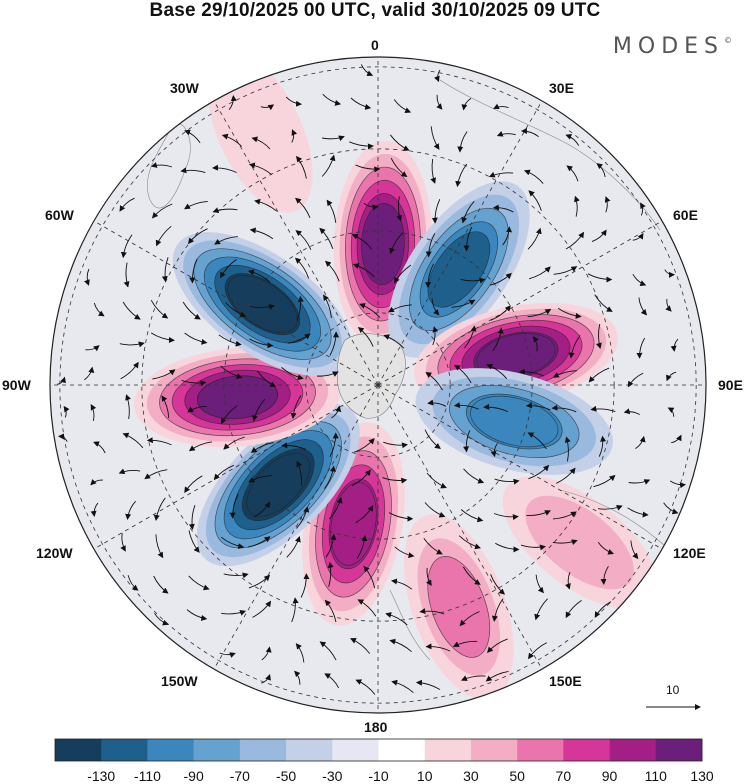 The image size is (750, 784). I want to click on colorbar-tick-label: 30, so click(471, 776).